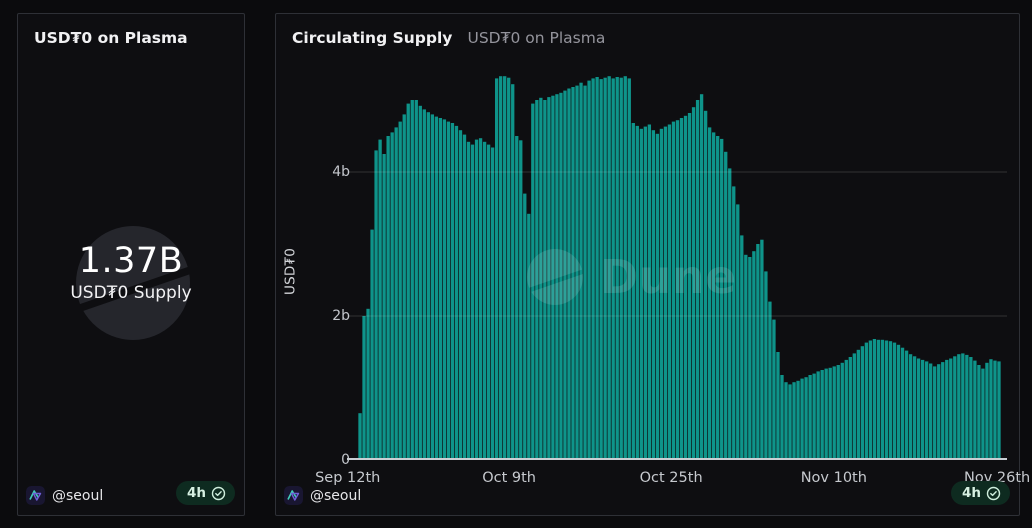 The height and width of the screenshot is (528, 1032). Describe the element at coordinates (372, 38) in the screenshot. I see `chart-title: Circulating Supply` at that location.